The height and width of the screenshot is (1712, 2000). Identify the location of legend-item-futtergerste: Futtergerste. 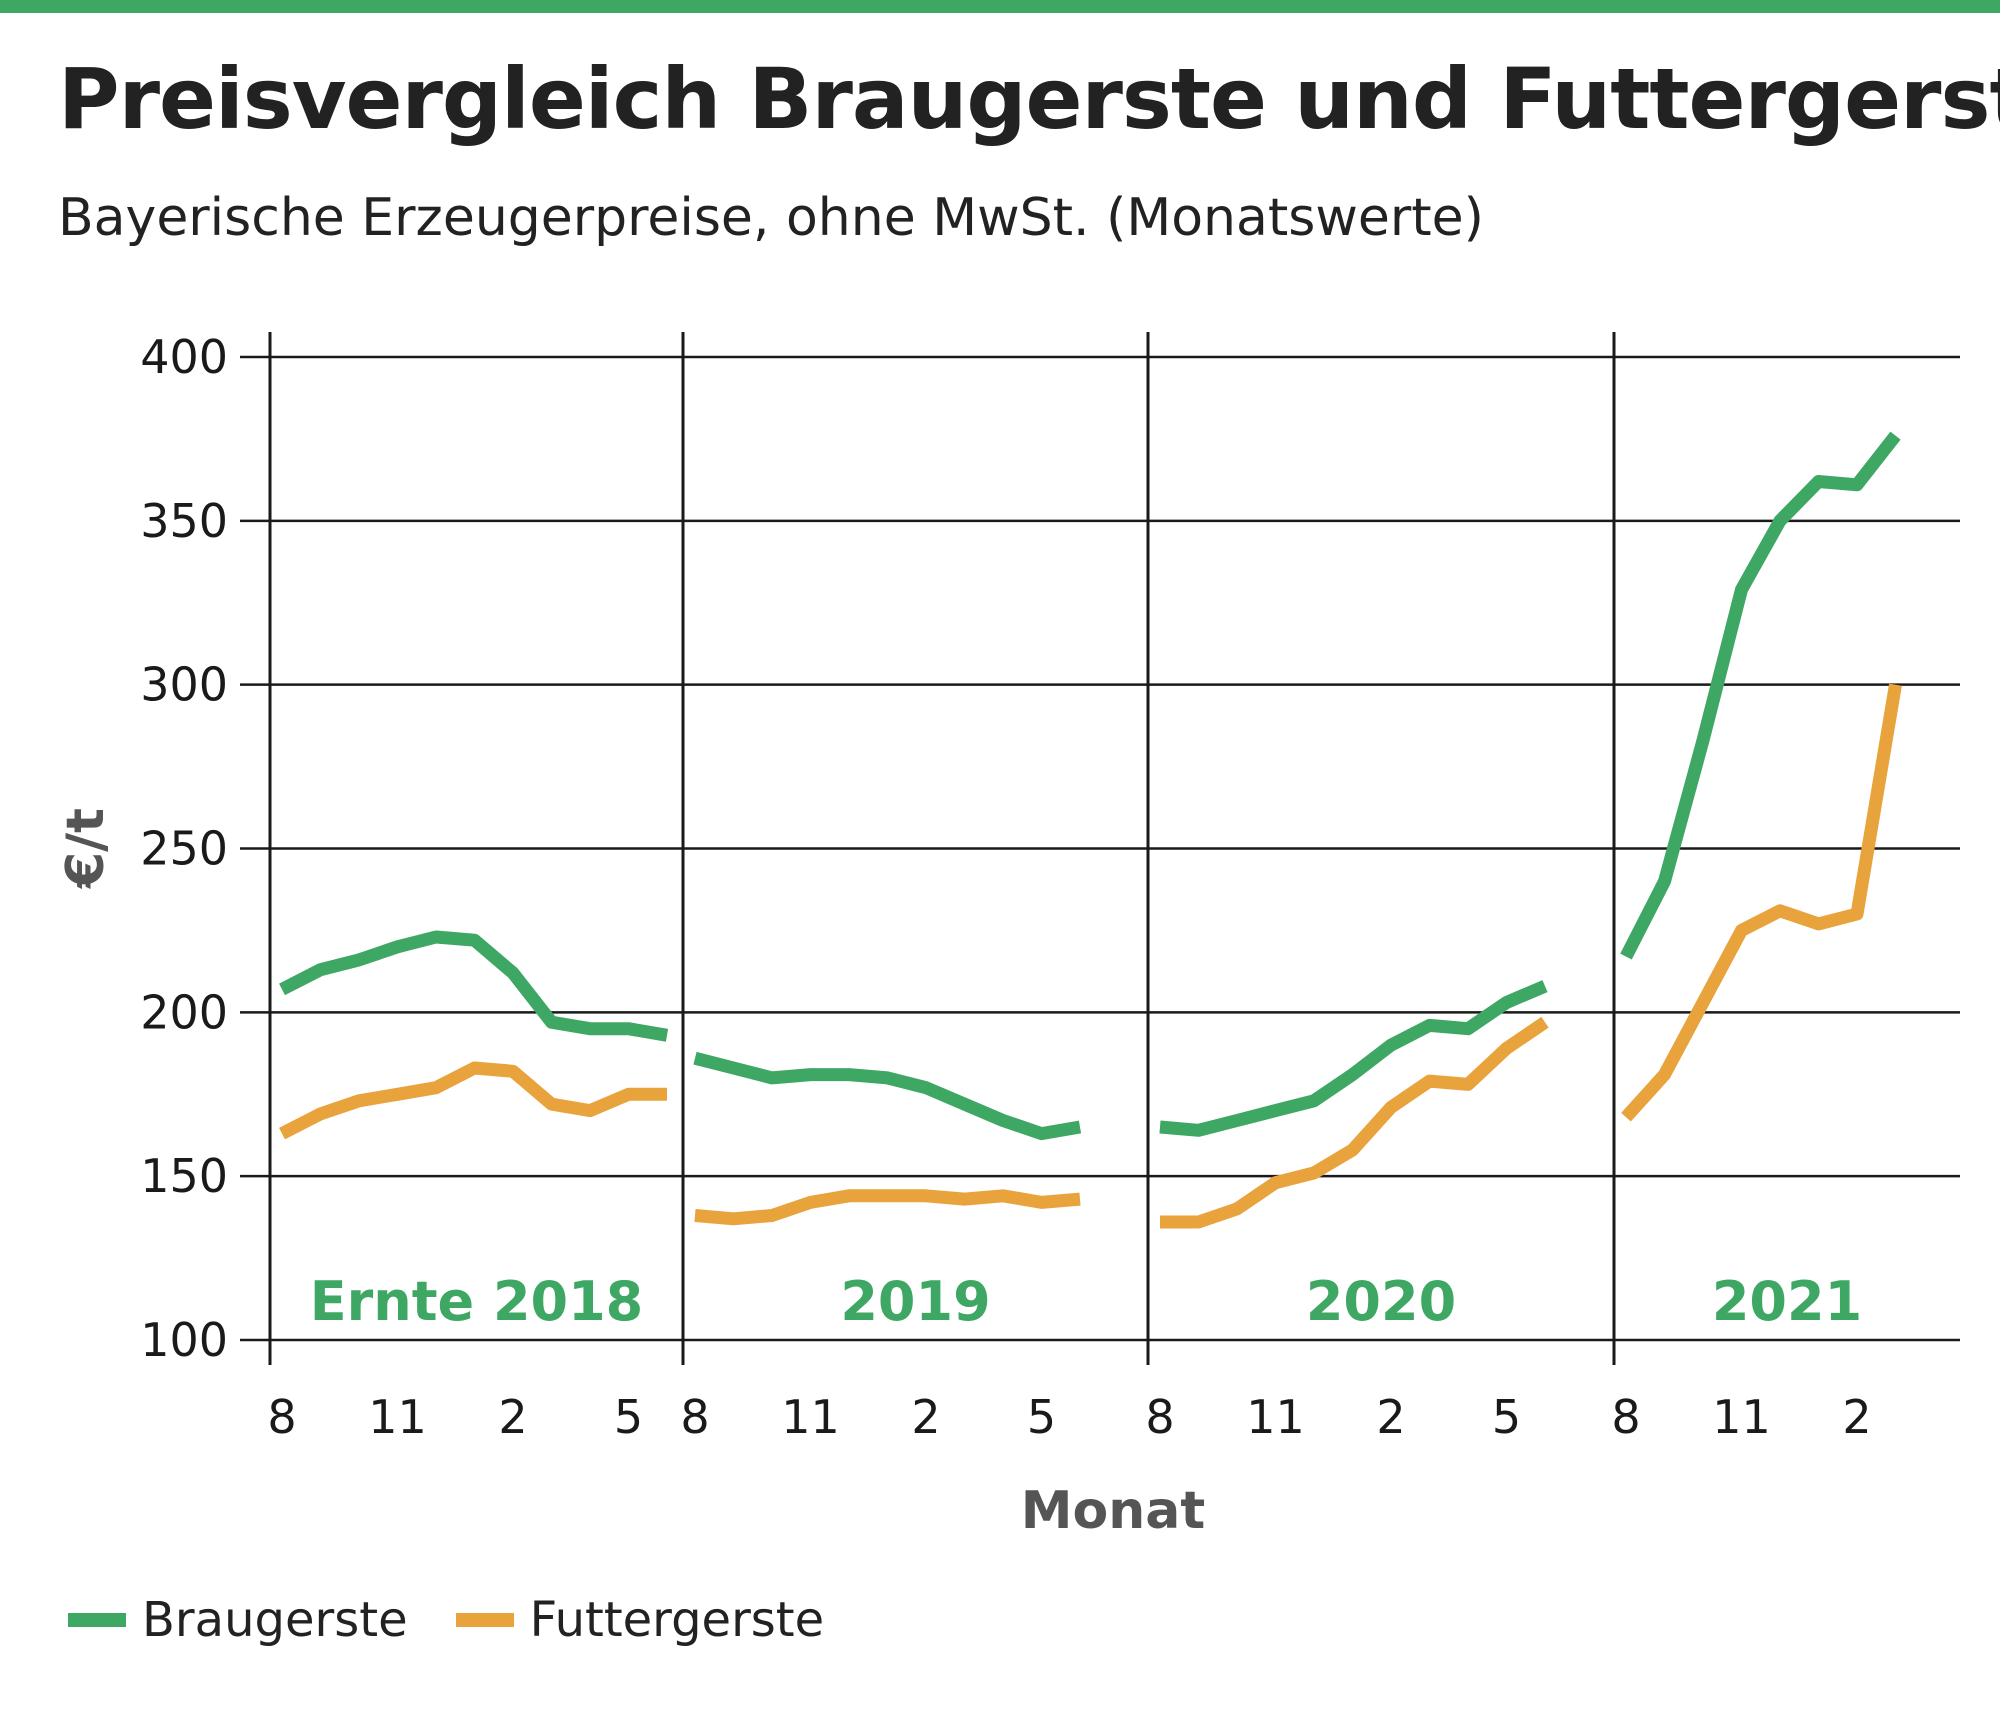
(640, 1620).